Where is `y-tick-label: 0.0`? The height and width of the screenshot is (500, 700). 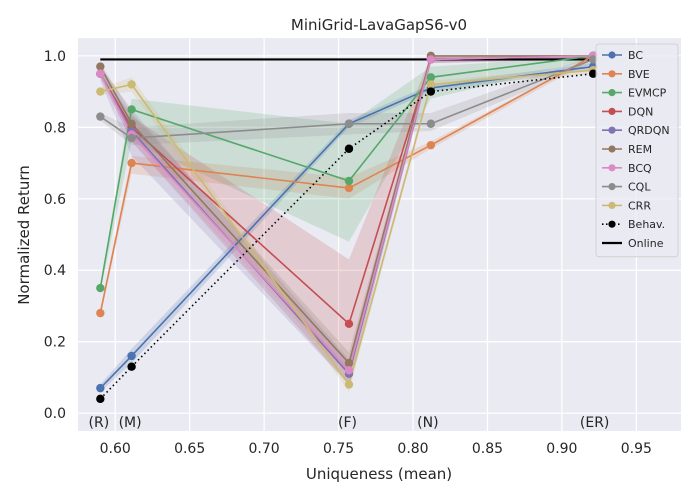 y-tick-label: 0.0 is located at coordinates (55, 414).